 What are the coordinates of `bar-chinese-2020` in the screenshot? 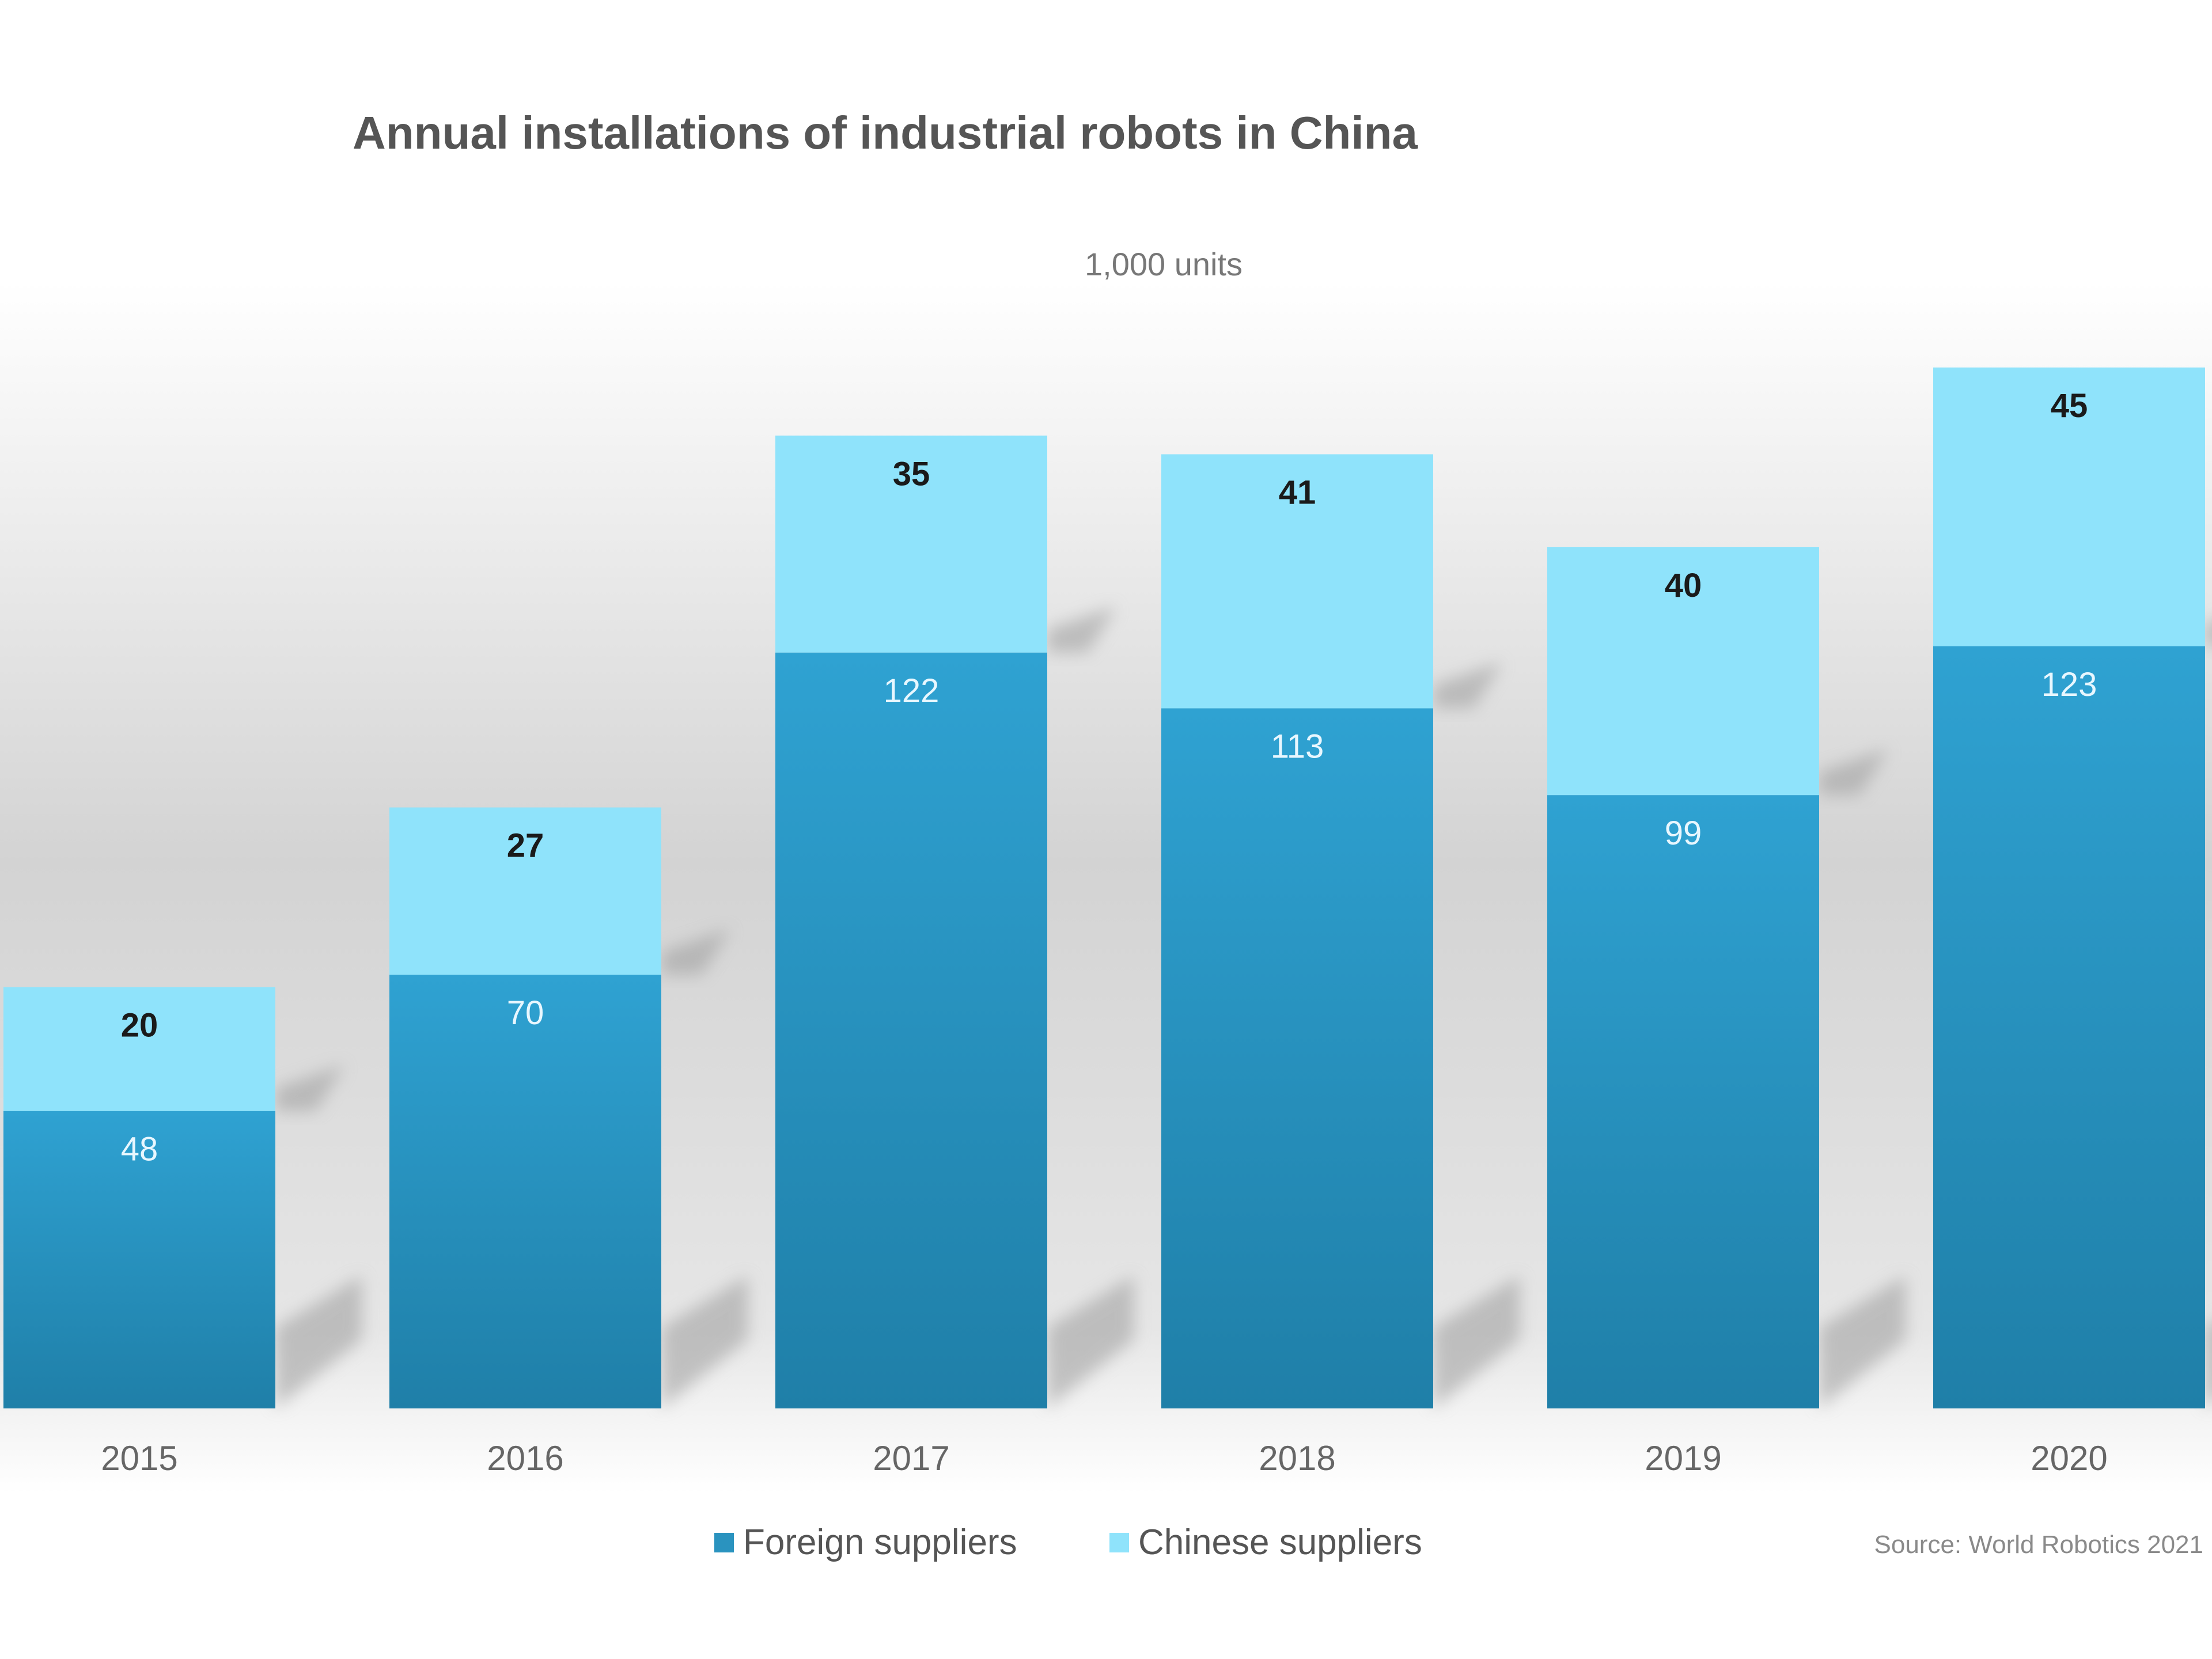 It's located at (2069, 507).